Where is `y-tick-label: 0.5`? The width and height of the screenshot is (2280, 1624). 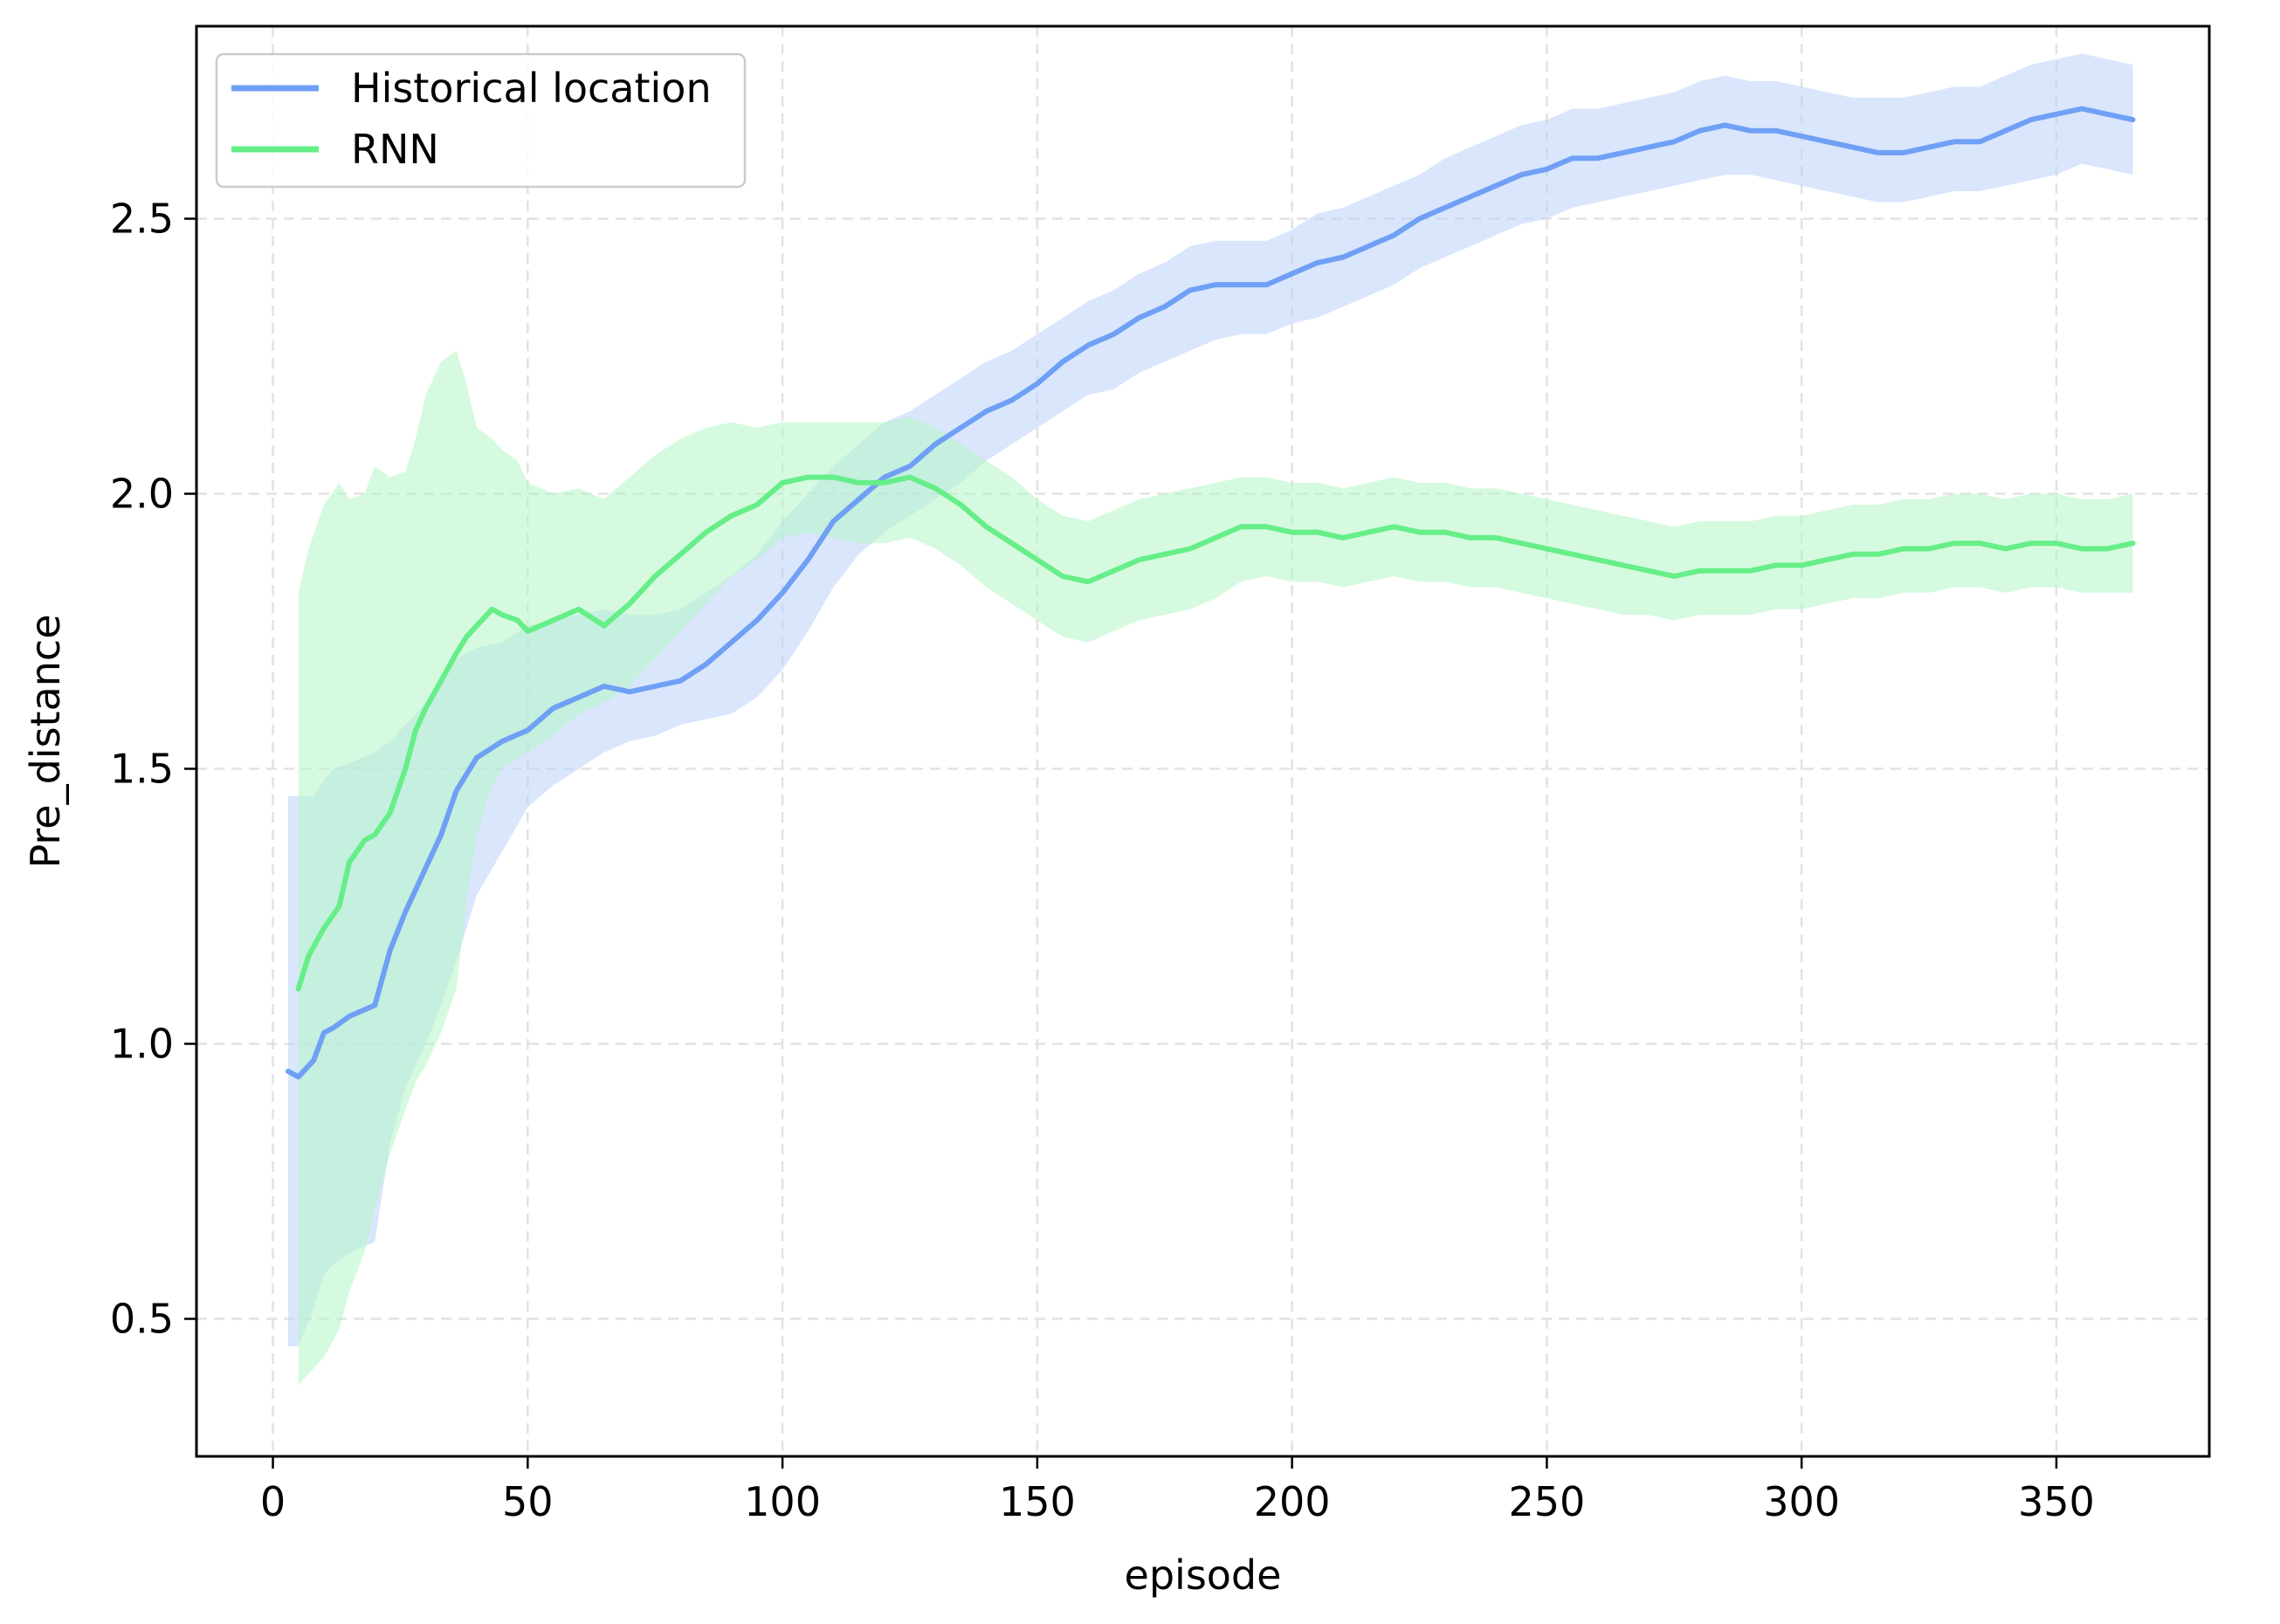 y-tick-label: 0.5 is located at coordinates (142, 1319).